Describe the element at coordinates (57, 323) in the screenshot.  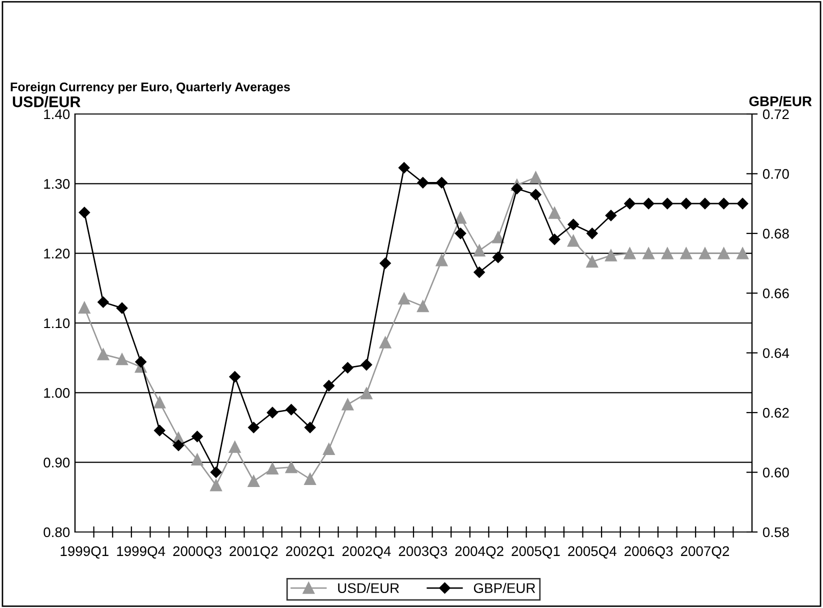
I see `y-tick-label: 1.10` at that location.